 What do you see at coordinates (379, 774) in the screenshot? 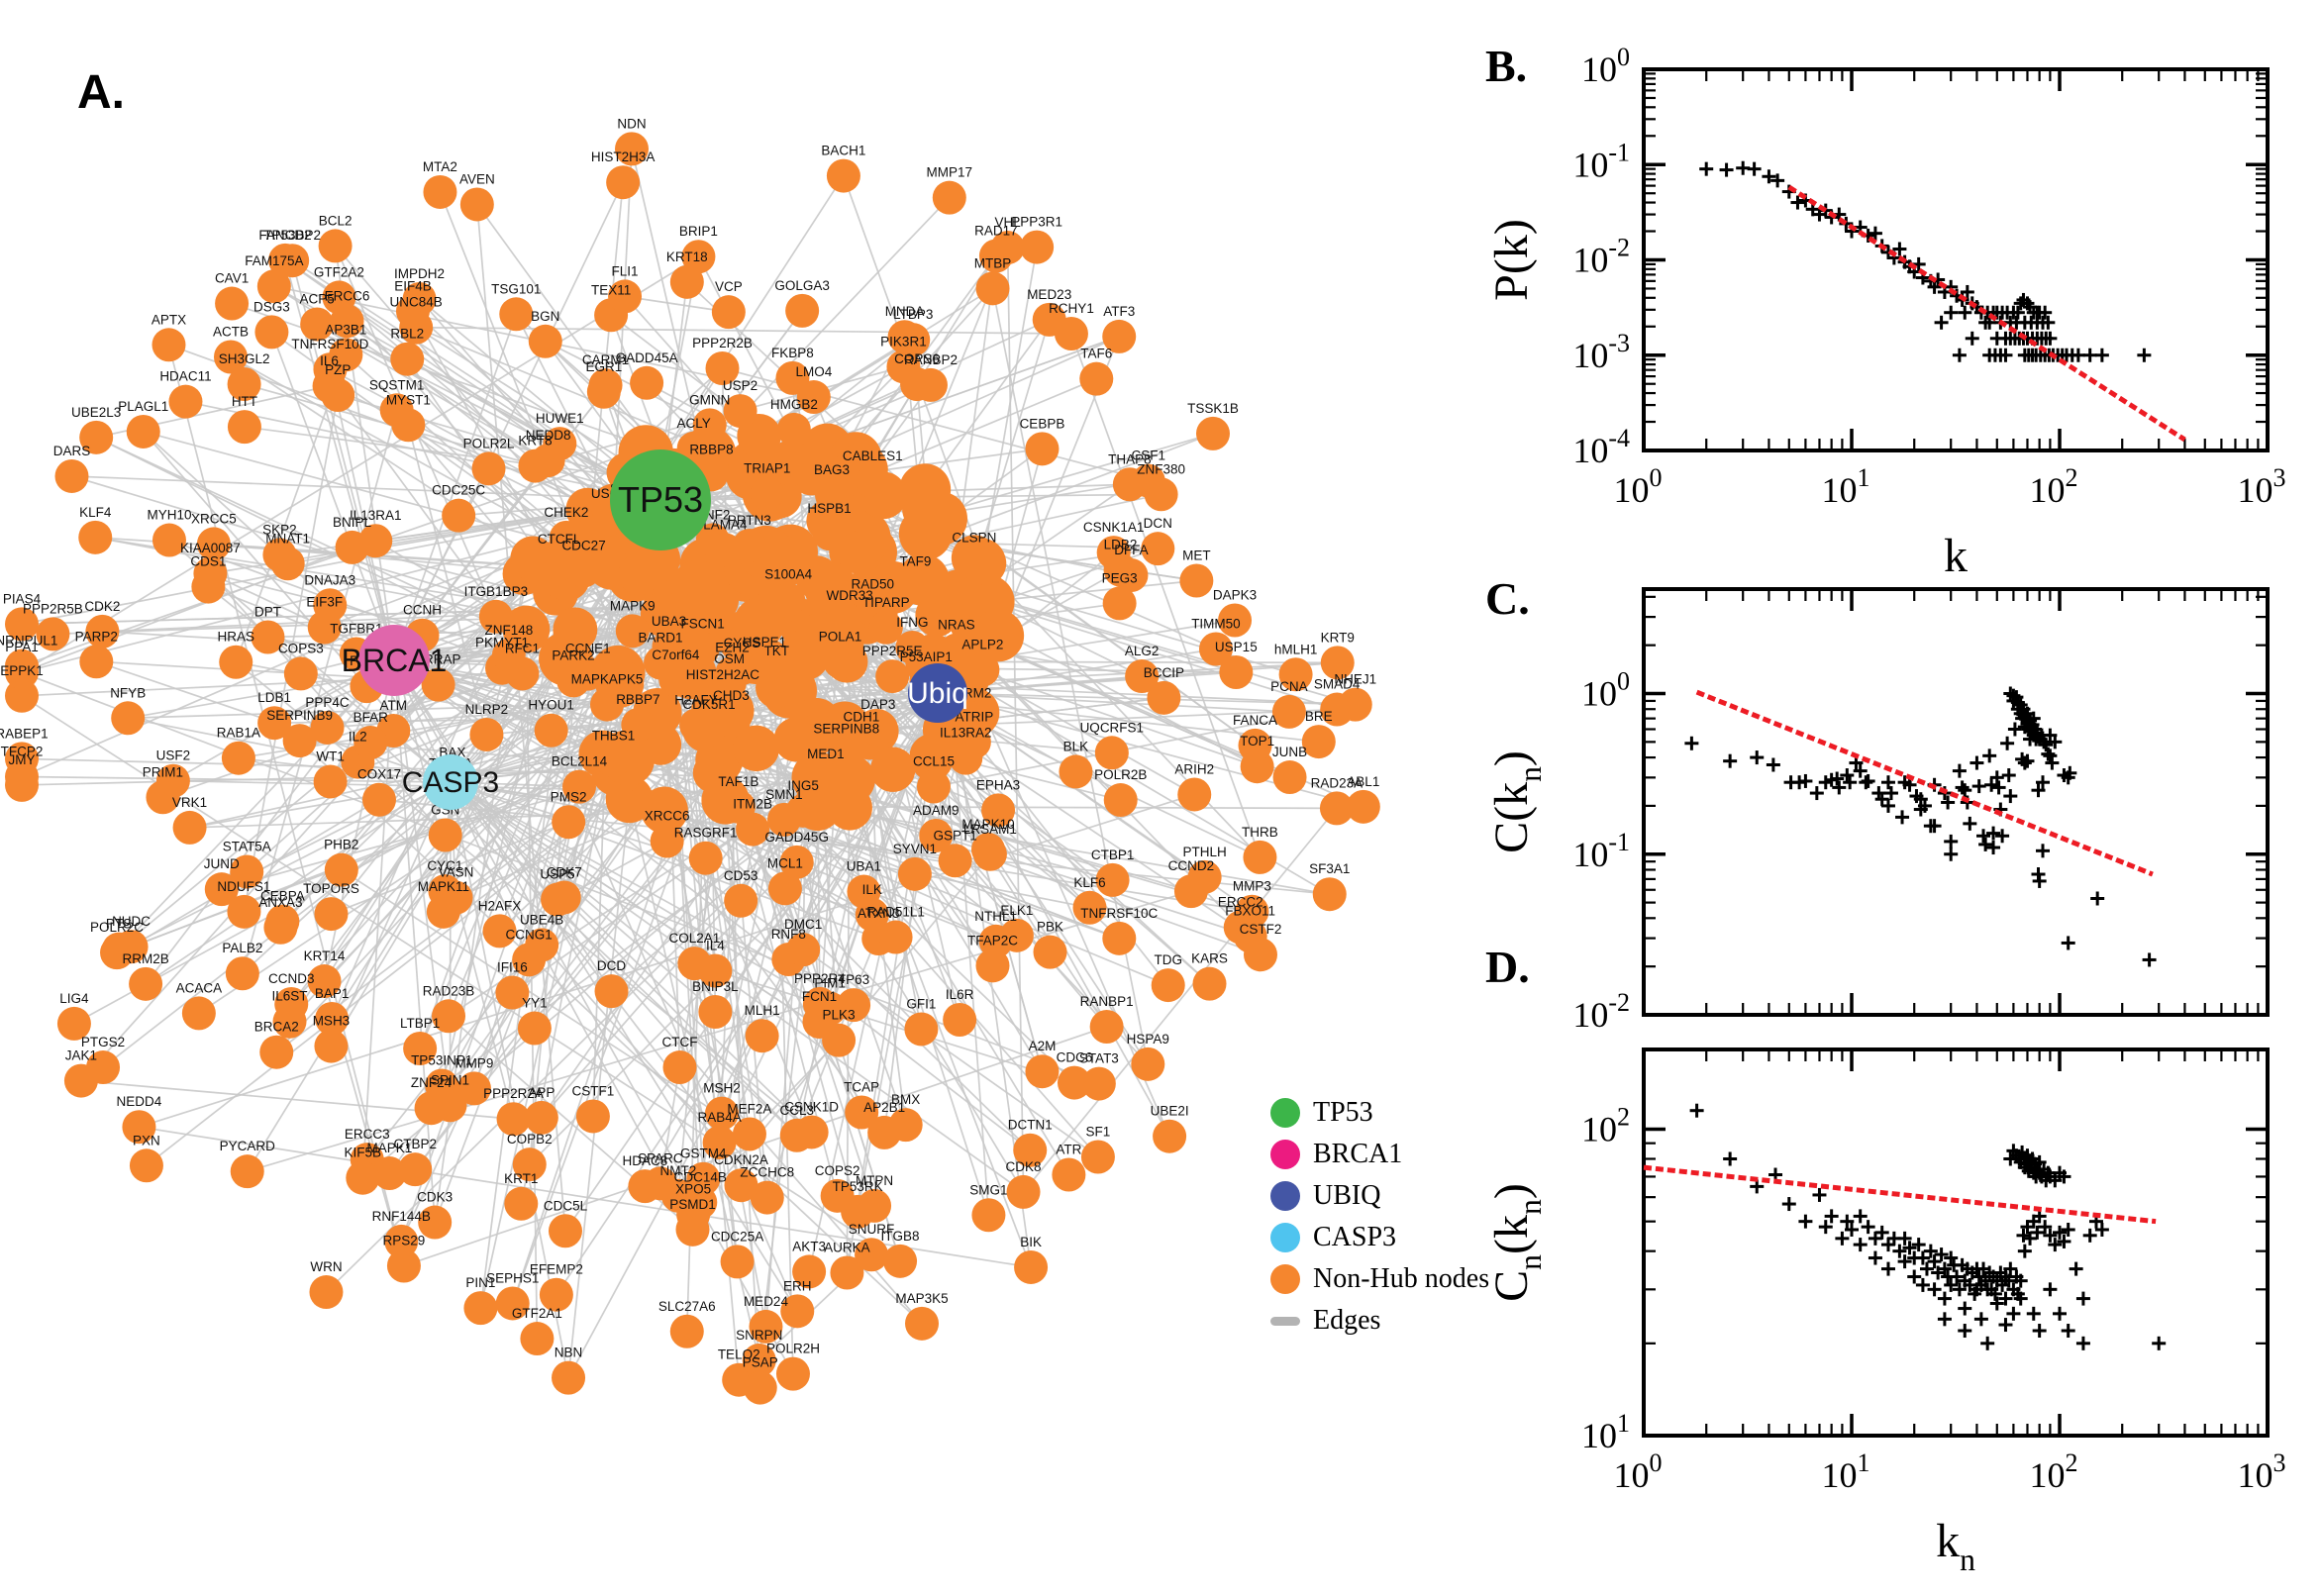
I see `svg-text: COX17` at bounding box center [379, 774].